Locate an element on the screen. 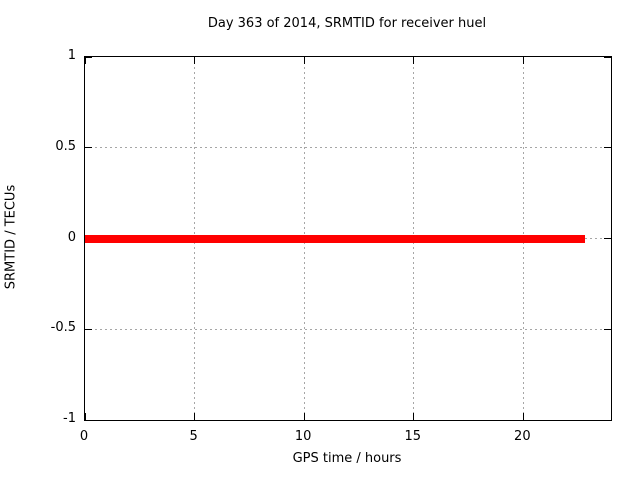 Image resolution: width=640 pixels, height=480 pixels. x-tick-label: 0 is located at coordinates (84, 436).